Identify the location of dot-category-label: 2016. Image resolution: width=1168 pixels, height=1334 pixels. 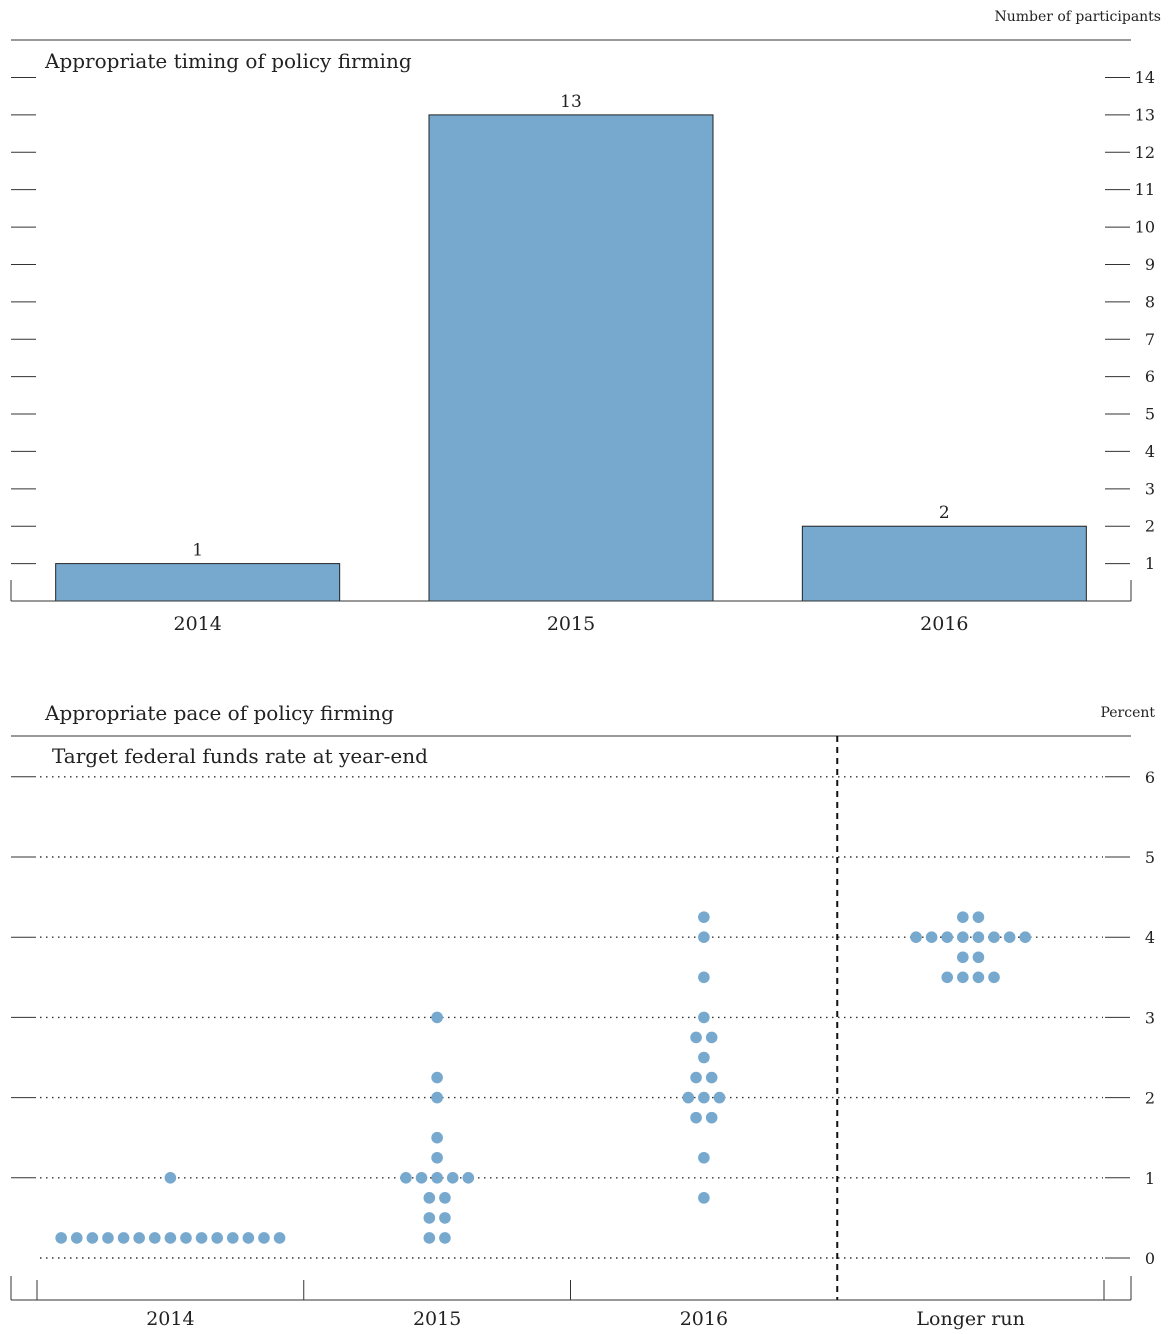
(704, 1319).